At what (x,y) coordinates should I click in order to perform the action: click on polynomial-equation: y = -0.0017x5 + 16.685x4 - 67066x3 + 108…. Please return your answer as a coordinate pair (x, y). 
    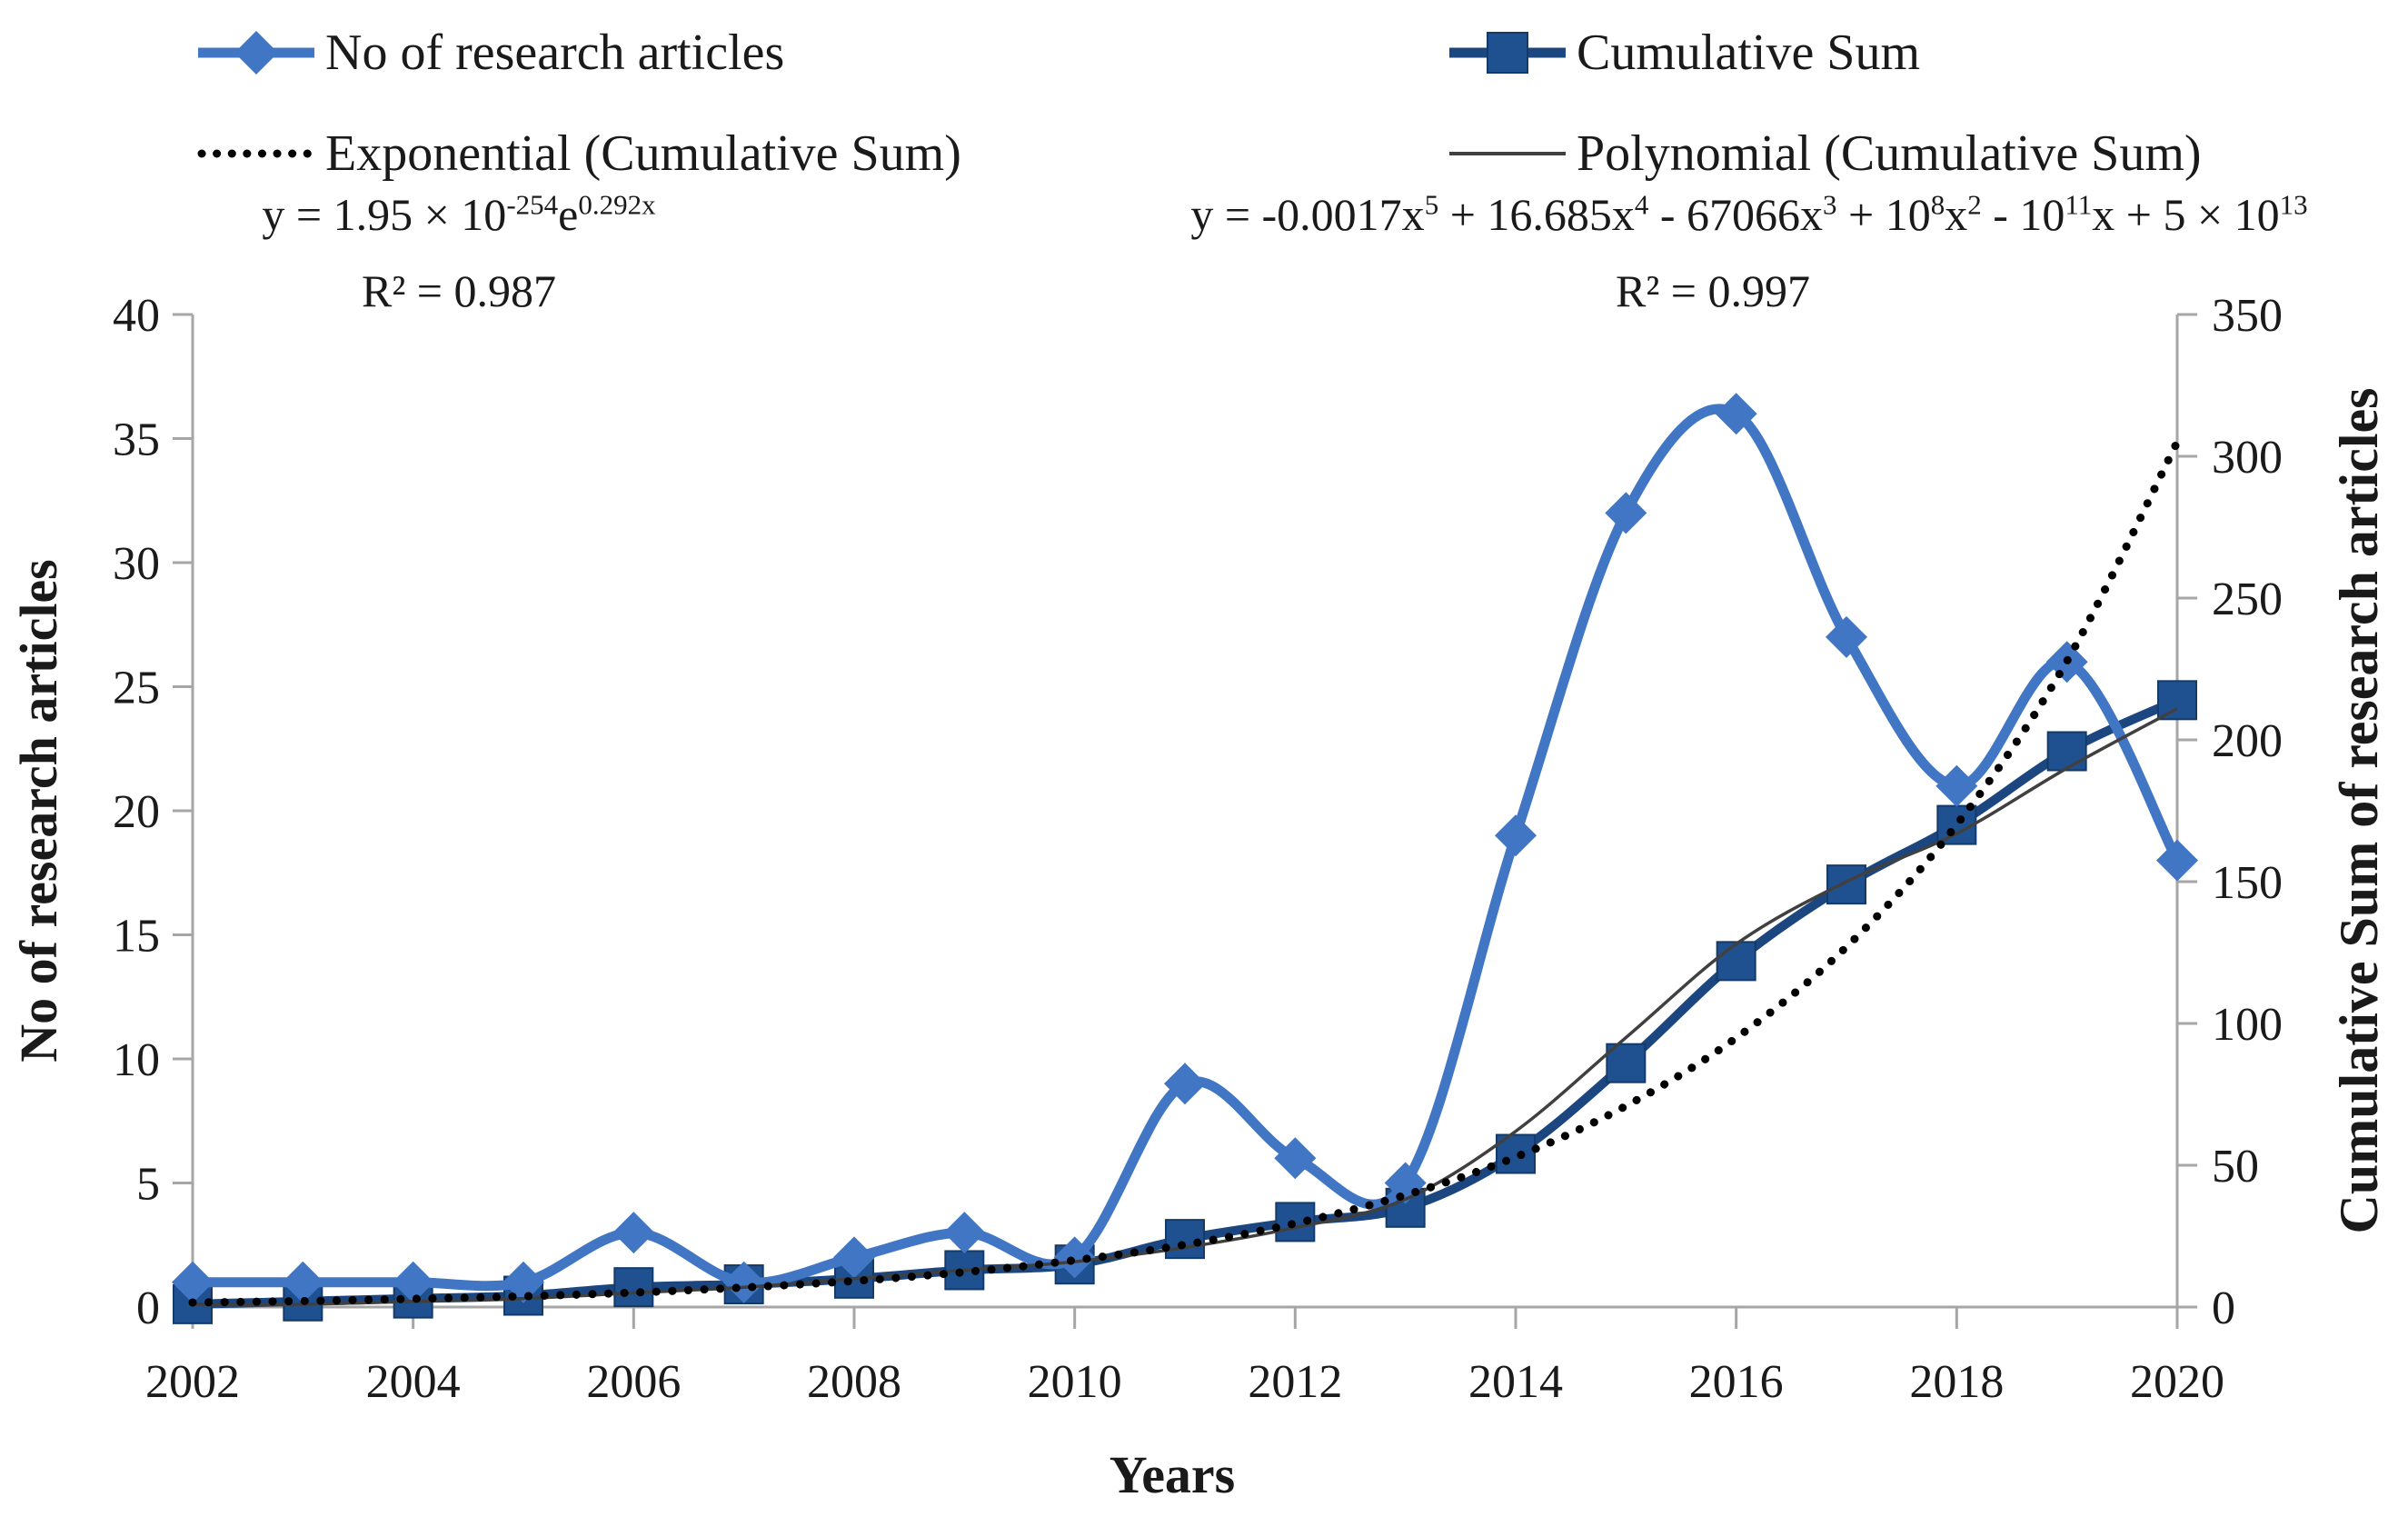
    Looking at the image, I should click on (1749, 214).